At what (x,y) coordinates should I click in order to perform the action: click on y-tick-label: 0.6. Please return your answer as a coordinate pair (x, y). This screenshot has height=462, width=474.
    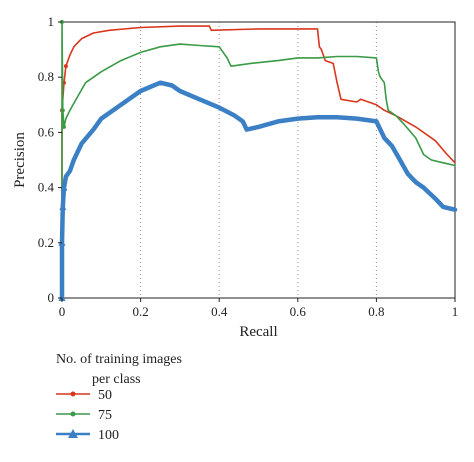
    Looking at the image, I should click on (46, 131).